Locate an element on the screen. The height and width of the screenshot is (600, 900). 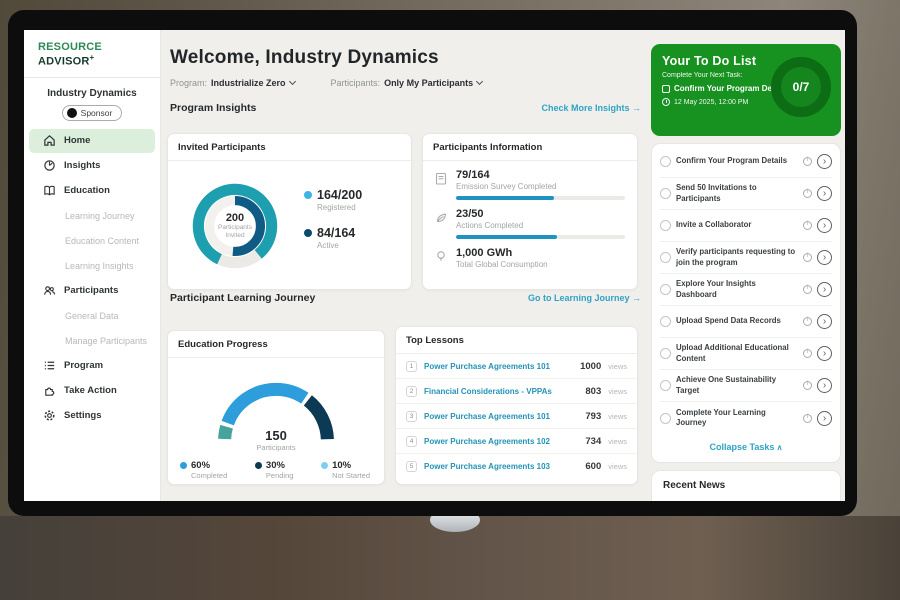
sidebar-item-education: Education is located at coordinates (92, 191).